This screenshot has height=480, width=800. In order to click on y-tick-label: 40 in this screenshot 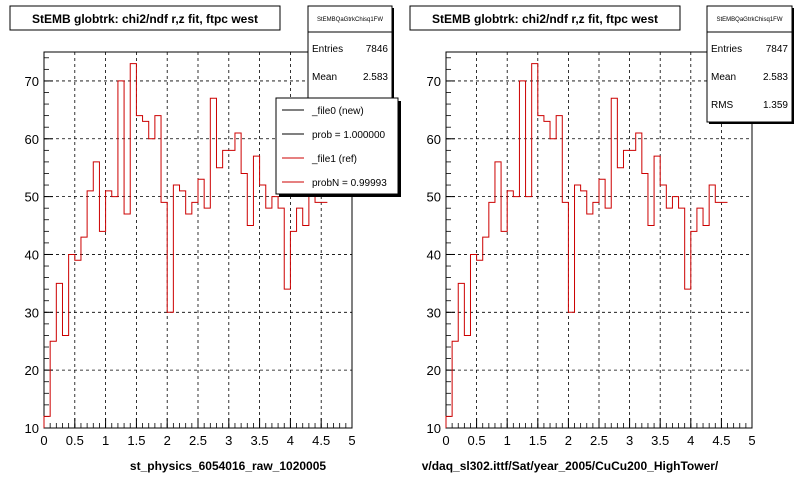, I will do `click(434, 254)`.